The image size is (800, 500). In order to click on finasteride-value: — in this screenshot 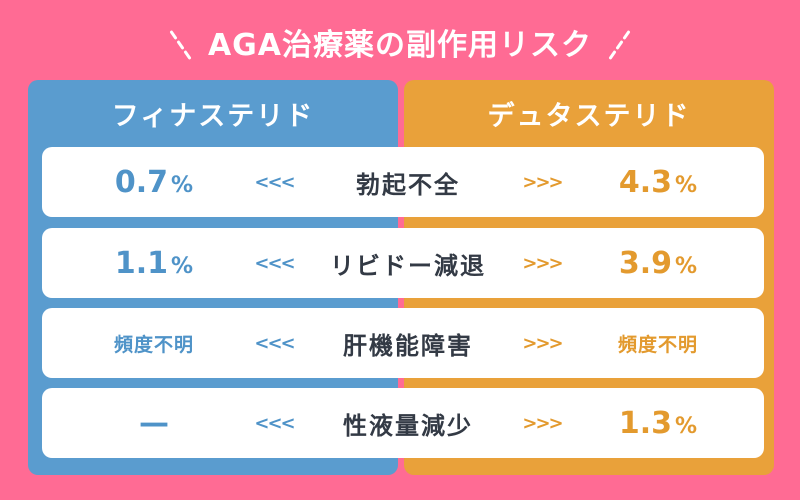, I will do `click(154, 423)`.